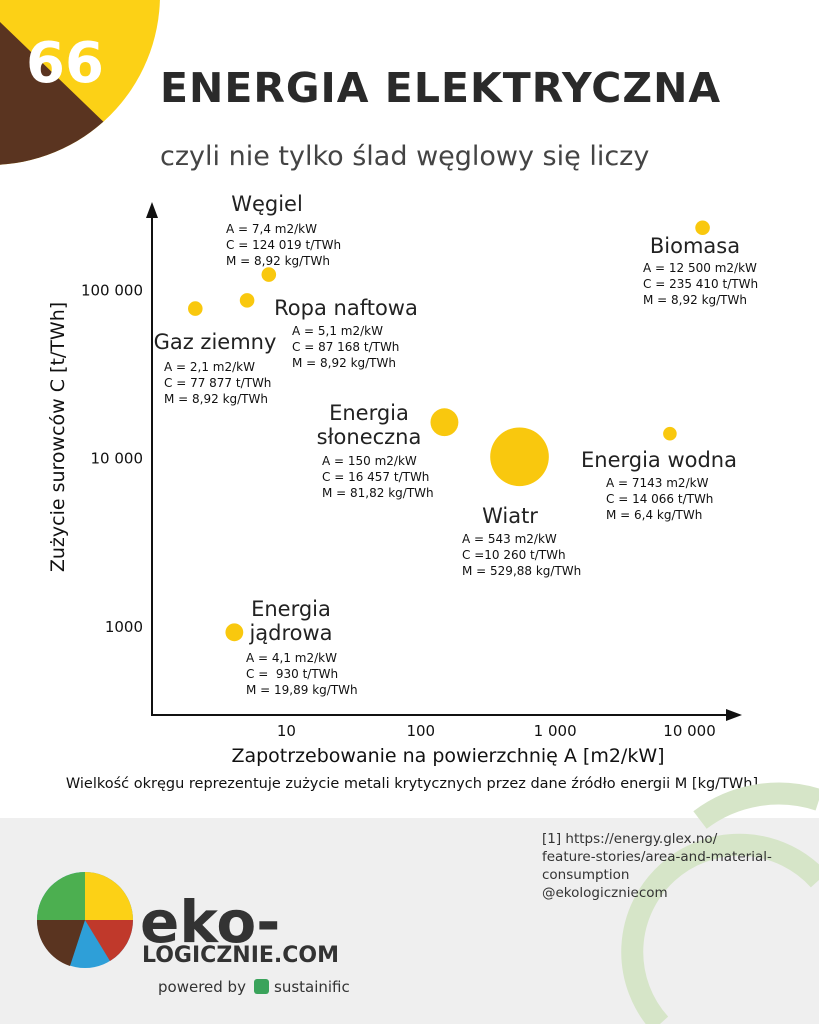  What do you see at coordinates (291, 621) in the screenshot?
I see `point-name: Energia jądrowa` at bounding box center [291, 621].